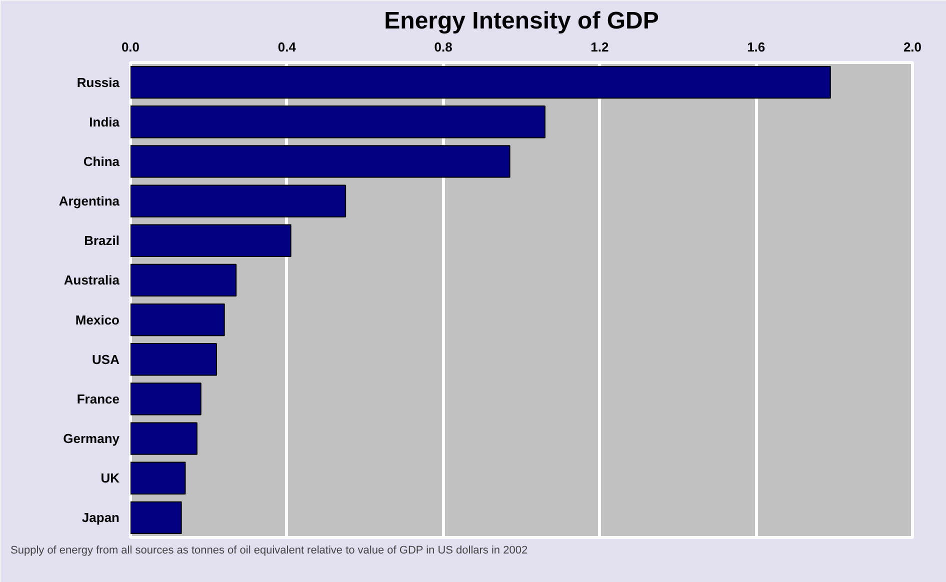 The width and height of the screenshot is (946, 582). What do you see at coordinates (97, 320) in the screenshot?
I see `y-tick-label: Mexico` at bounding box center [97, 320].